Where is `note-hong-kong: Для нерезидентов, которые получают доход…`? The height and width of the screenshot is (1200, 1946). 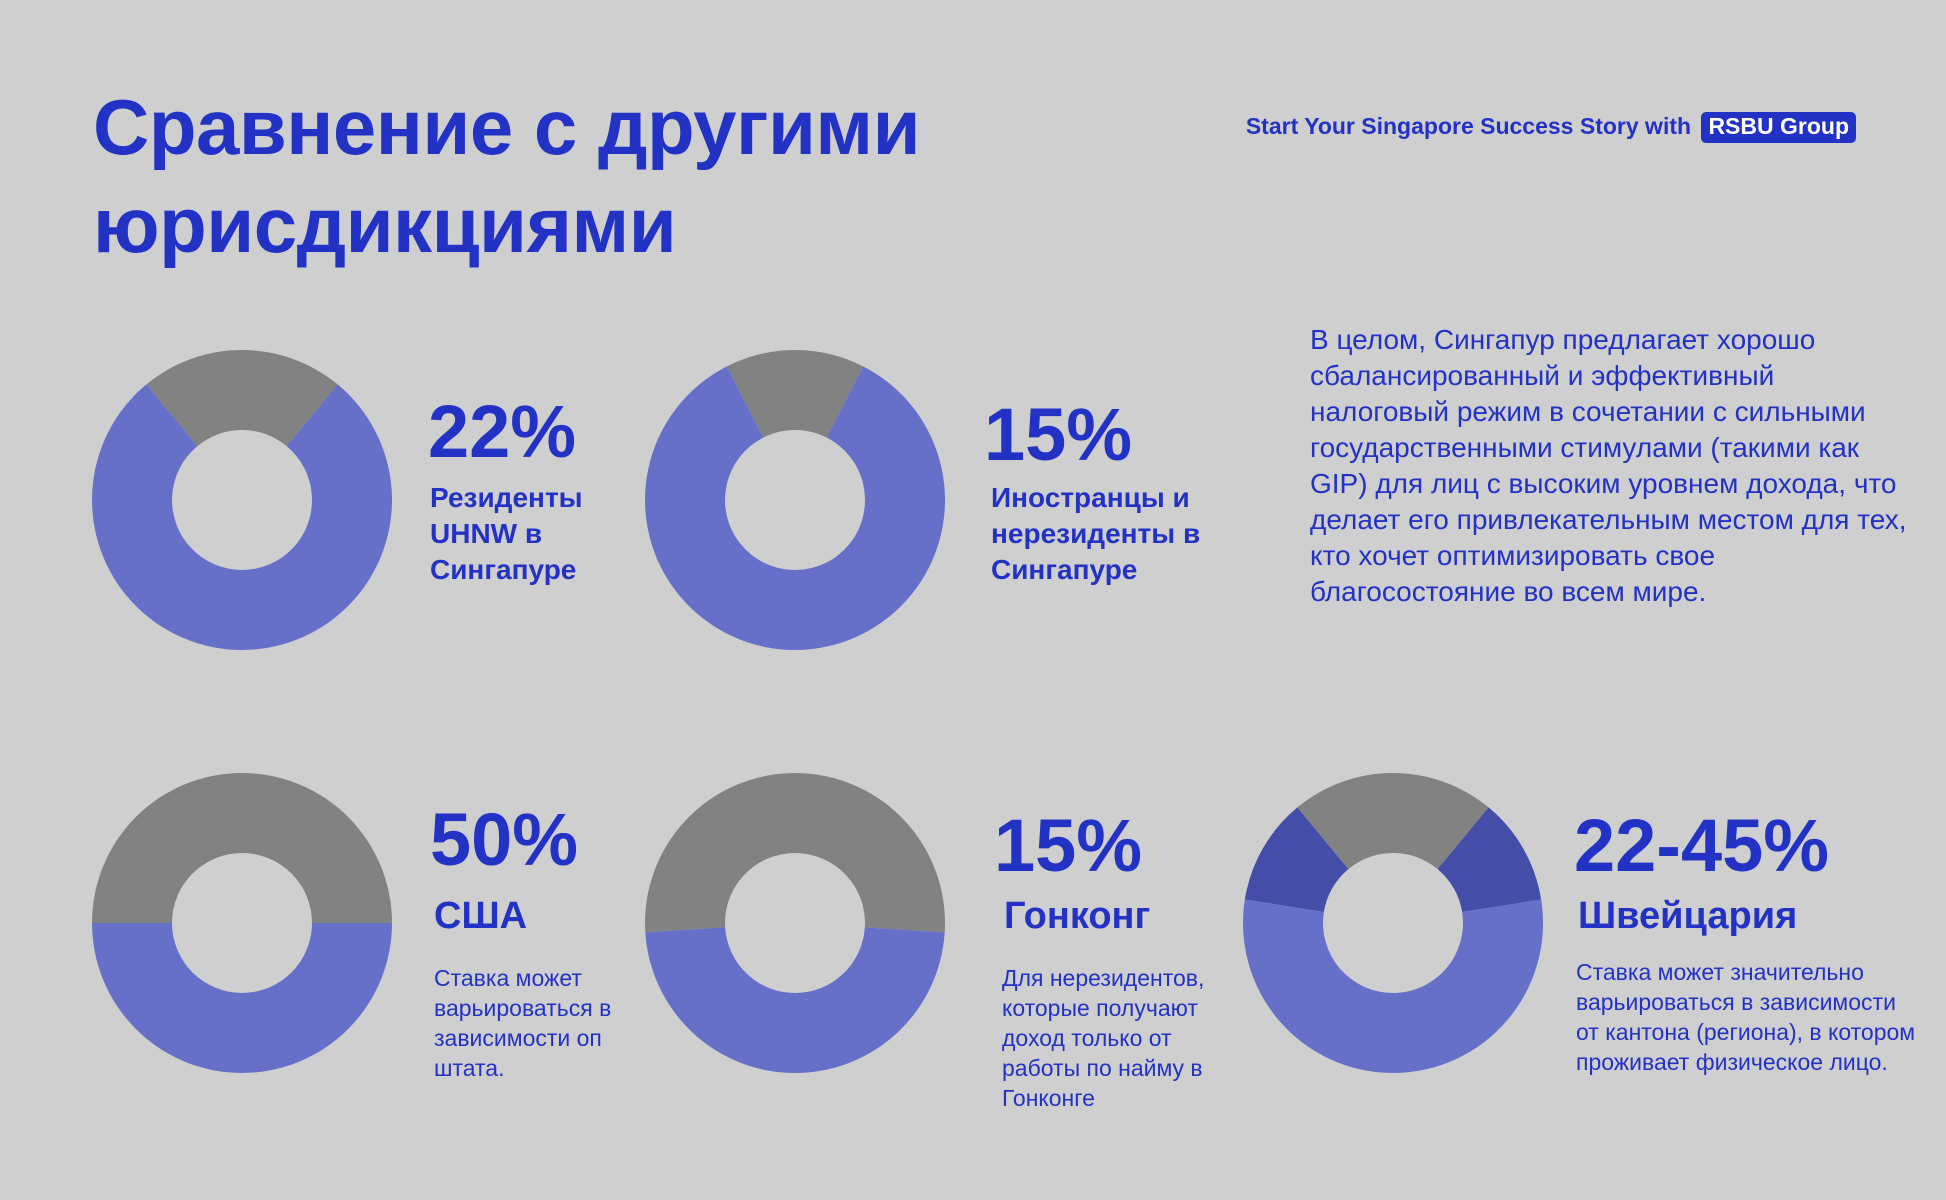 note-hong-kong: Для нерезидентов, которые получают доход… is located at coordinates (1103, 1038).